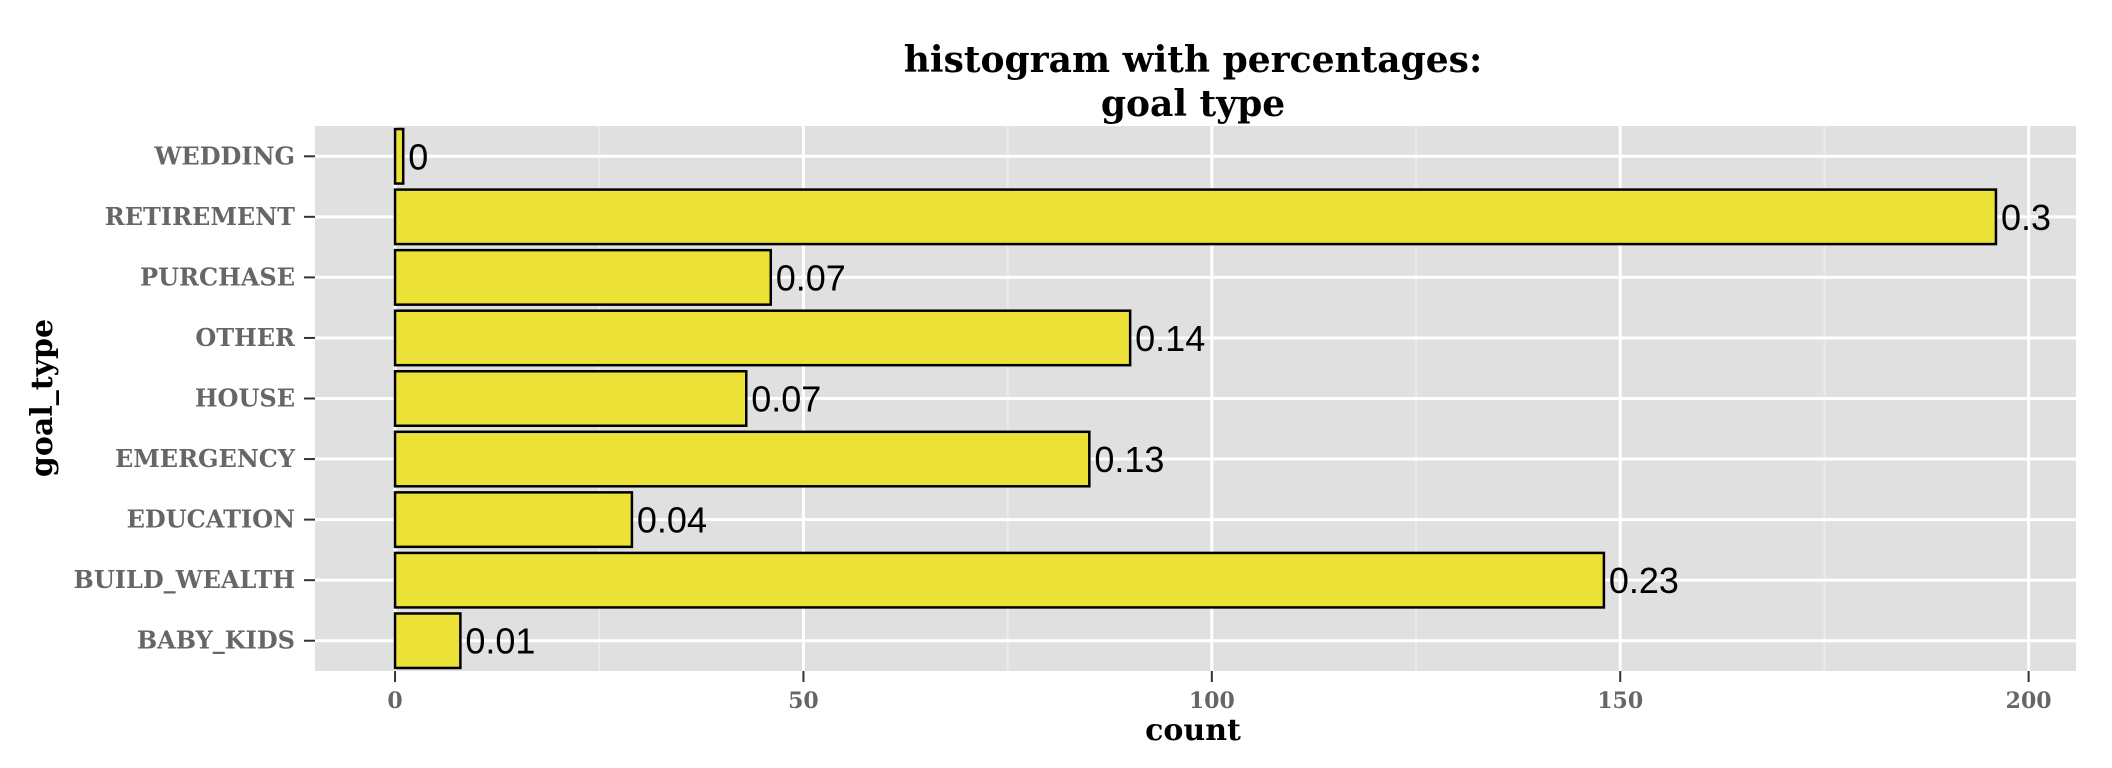 Image resolution: width=2112 pixels, height=768 pixels. I want to click on y-tick-label: EMERGENCY, so click(205, 458).